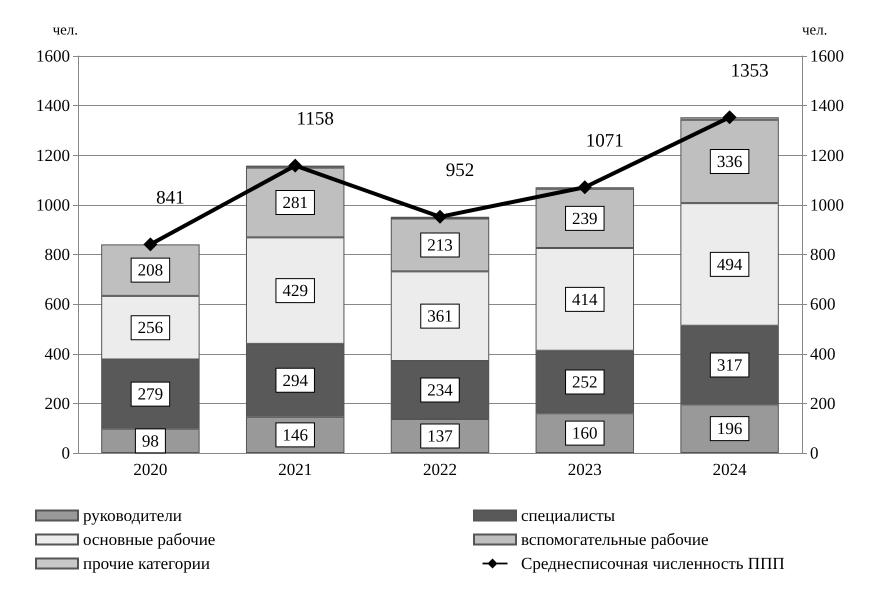  What do you see at coordinates (729, 264) in the screenshot?
I see `data-label: 494` at bounding box center [729, 264].